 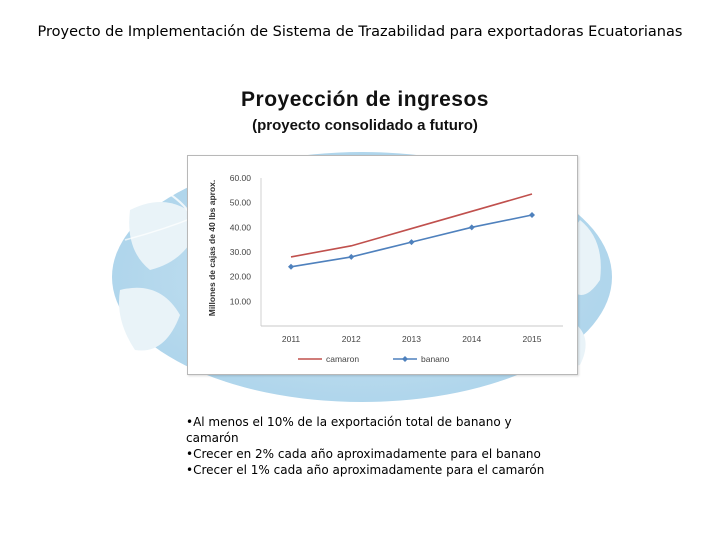 I want to click on x-tick-label: 2012, so click(x=351, y=339).